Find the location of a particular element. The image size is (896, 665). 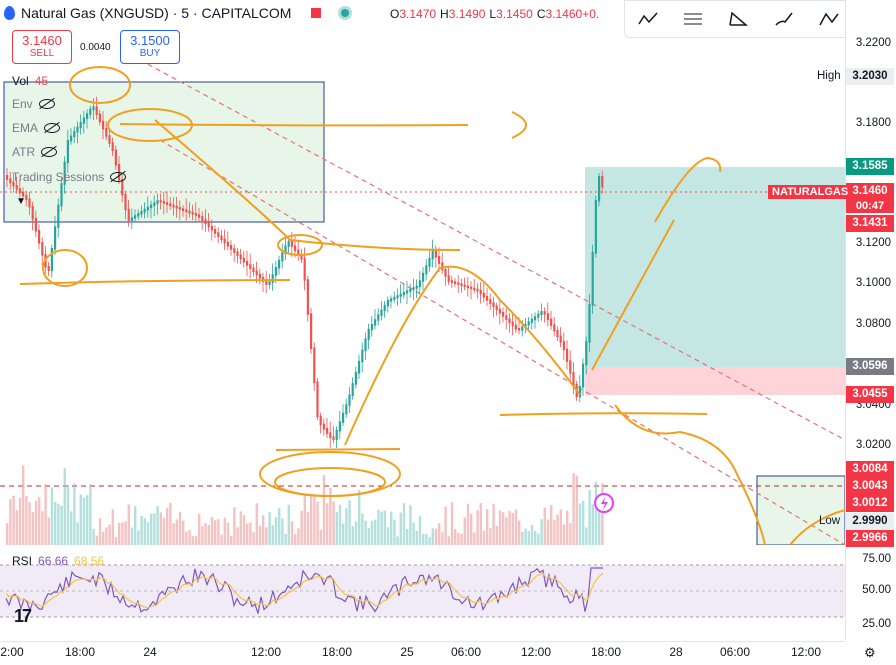

vol-value: 45 is located at coordinates (41, 81).